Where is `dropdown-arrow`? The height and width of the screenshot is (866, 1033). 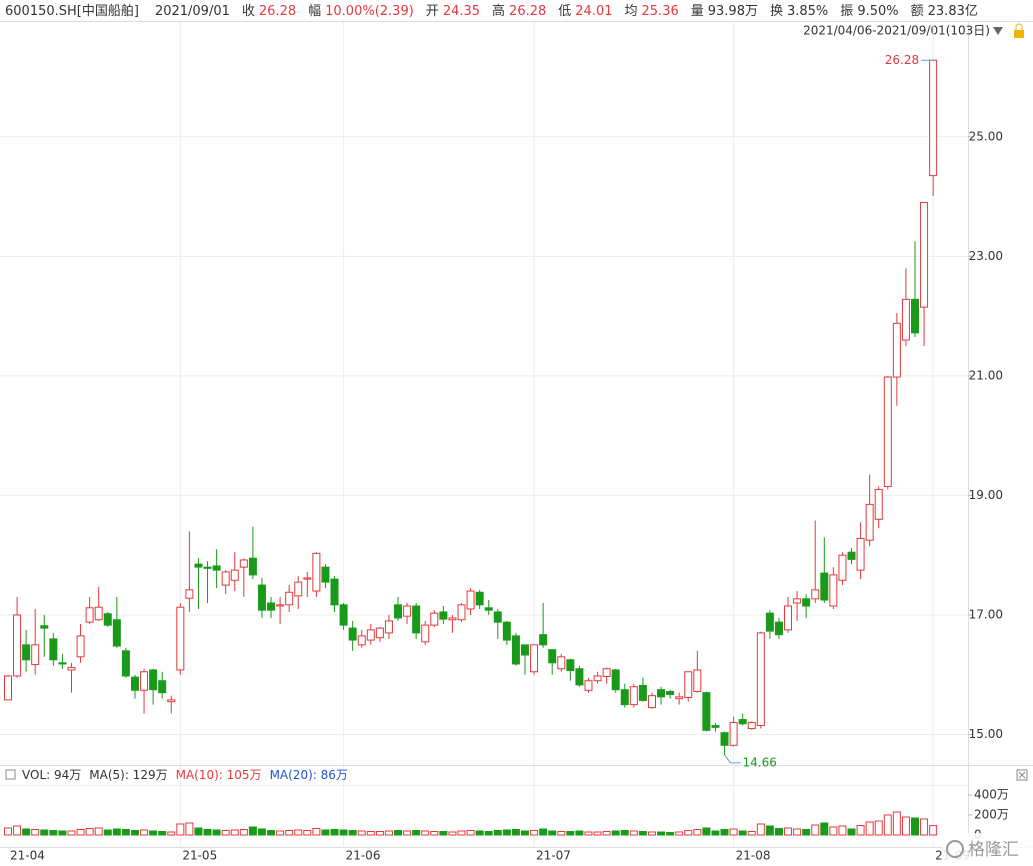
dropdown-arrow is located at coordinates (998, 31).